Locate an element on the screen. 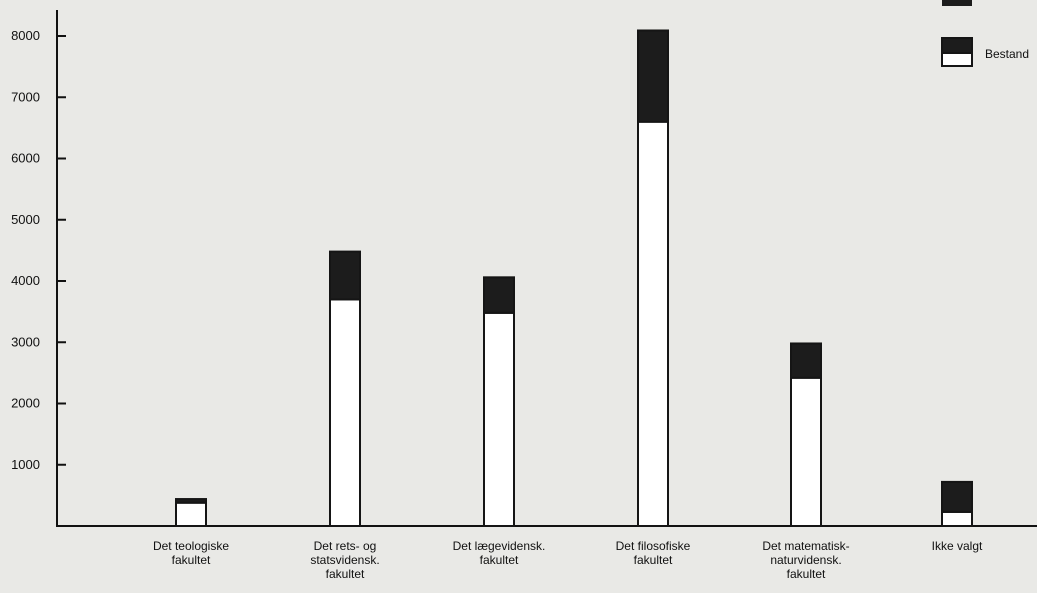 This screenshot has height=593, width=1037. x-tick-label: statsvidensk. is located at coordinates (344, 560).